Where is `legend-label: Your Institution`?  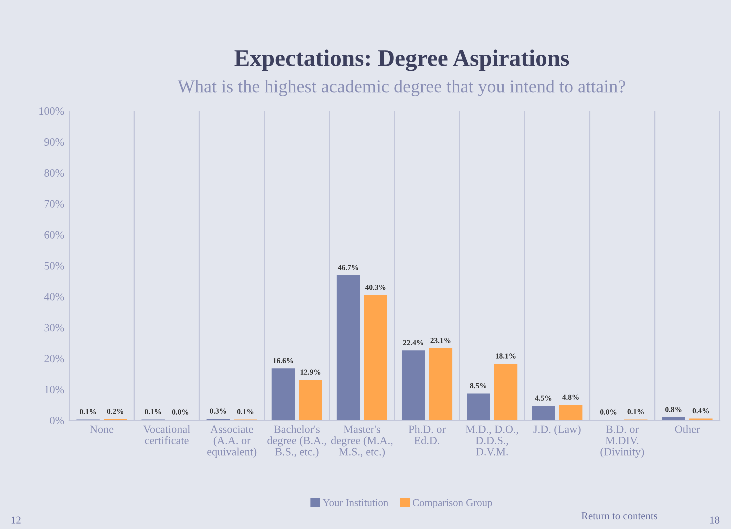 legend-label: Your Institution is located at coordinates (355, 502).